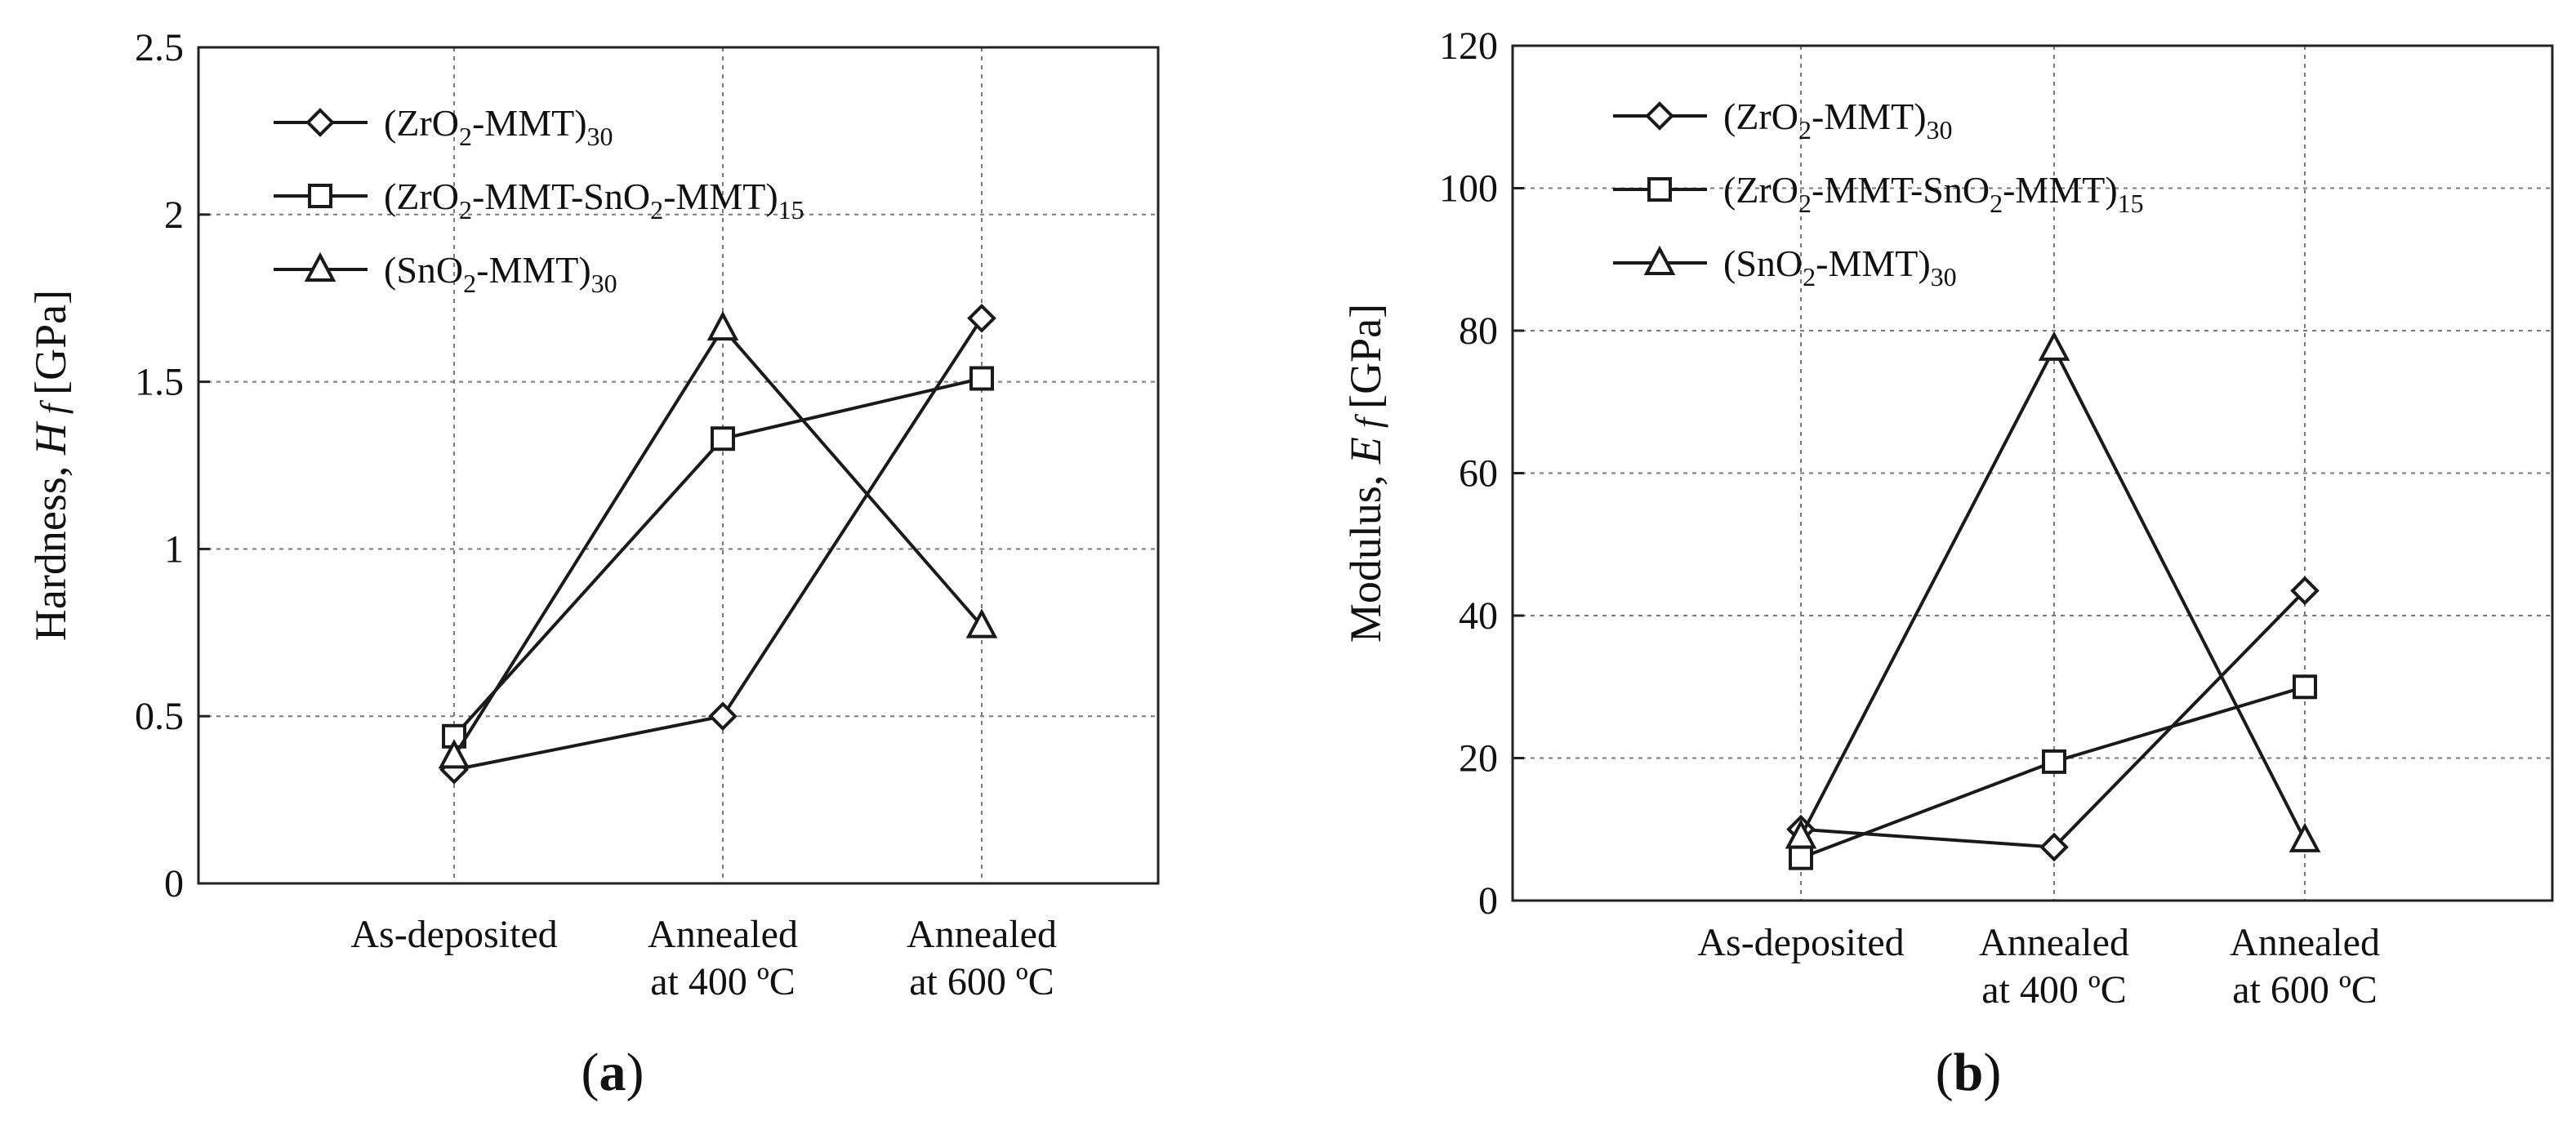  What do you see at coordinates (1365, 356) in the screenshot?
I see `chart-b-y-axis-label-unit: [GPa]` at bounding box center [1365, 356].